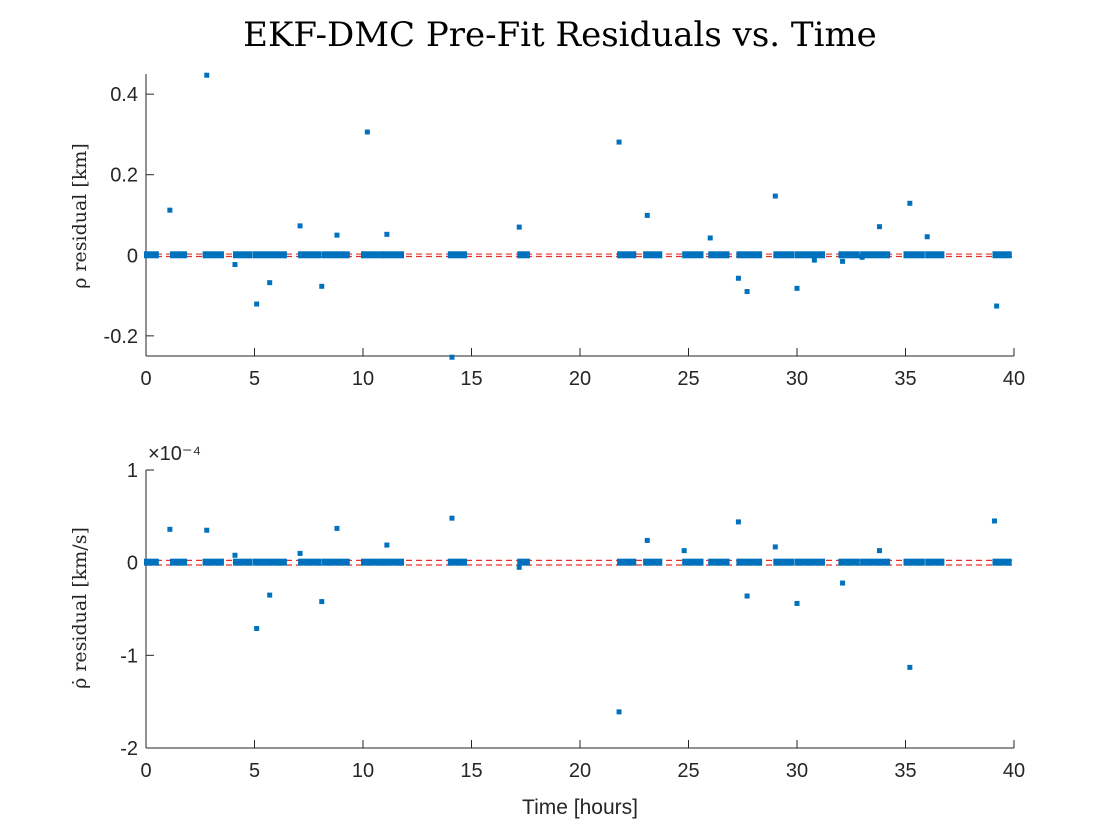  I want to click on x-tick-label: 25, so click(688, 771).